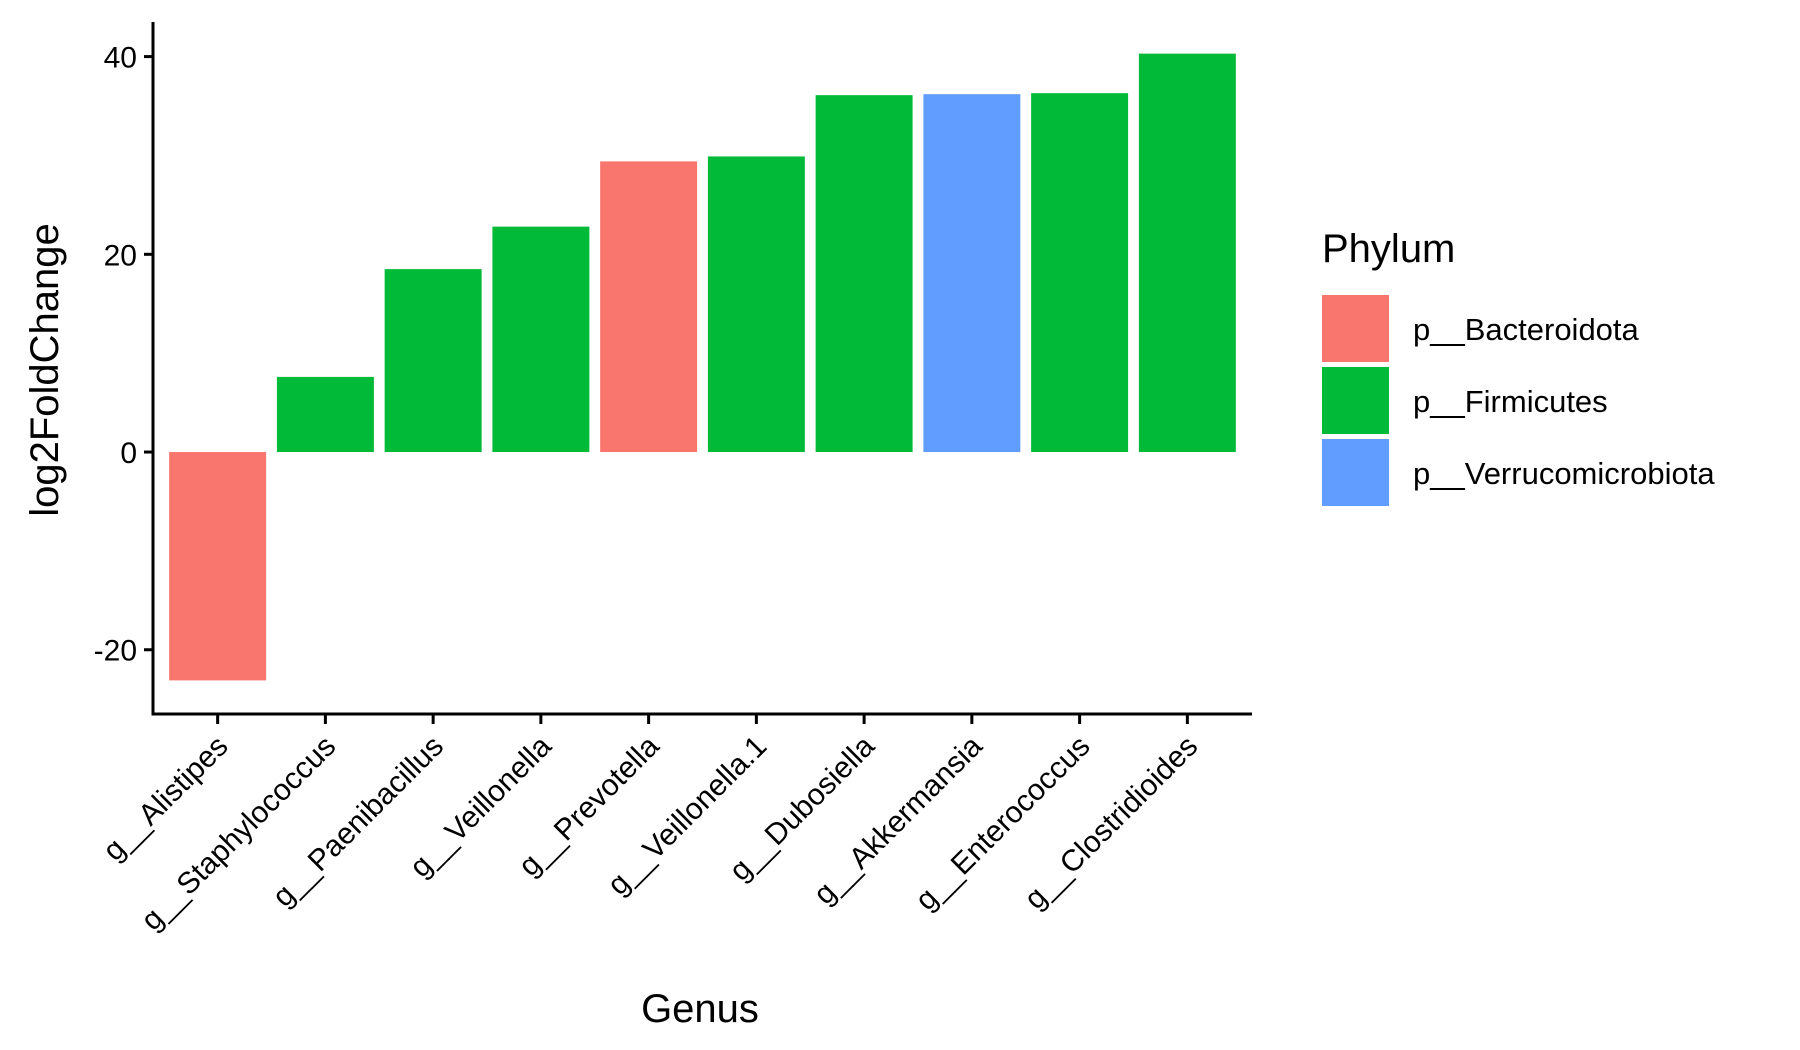 The width and height of the screenshot is (1800, 1050). What do you see at coordinates (1510, 401) in the screenshot?
I see `legend-label: p__Firmicutes` at bounding box center [1510, 401].